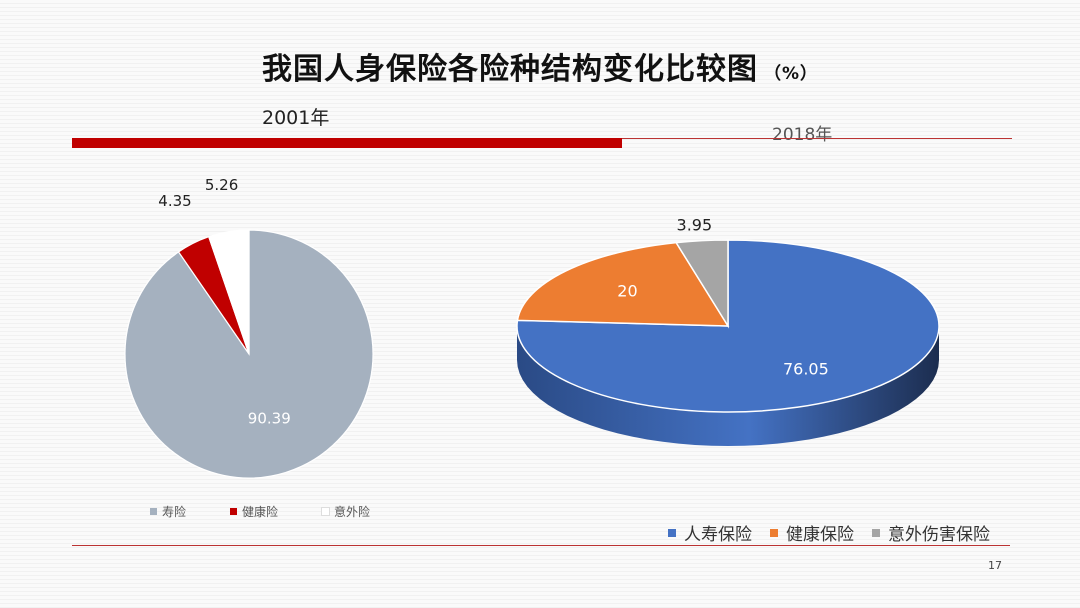 The width and height of the screenshot is (1080, 608). Describe the element at coordinates (627, 290) in the screenshot. I see `data-label-2018-健康保险: 20` at that location.